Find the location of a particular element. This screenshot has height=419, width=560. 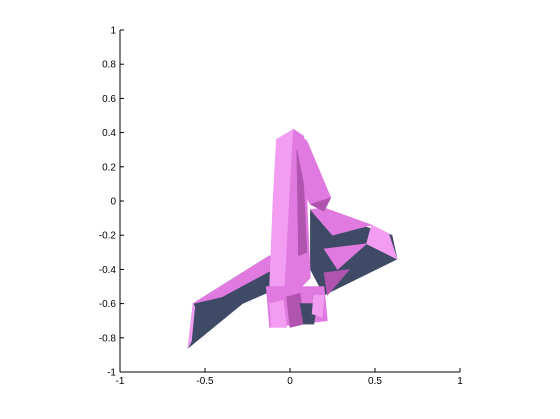

y-tick-label: -0.6 is located at coordinates (108, 304).